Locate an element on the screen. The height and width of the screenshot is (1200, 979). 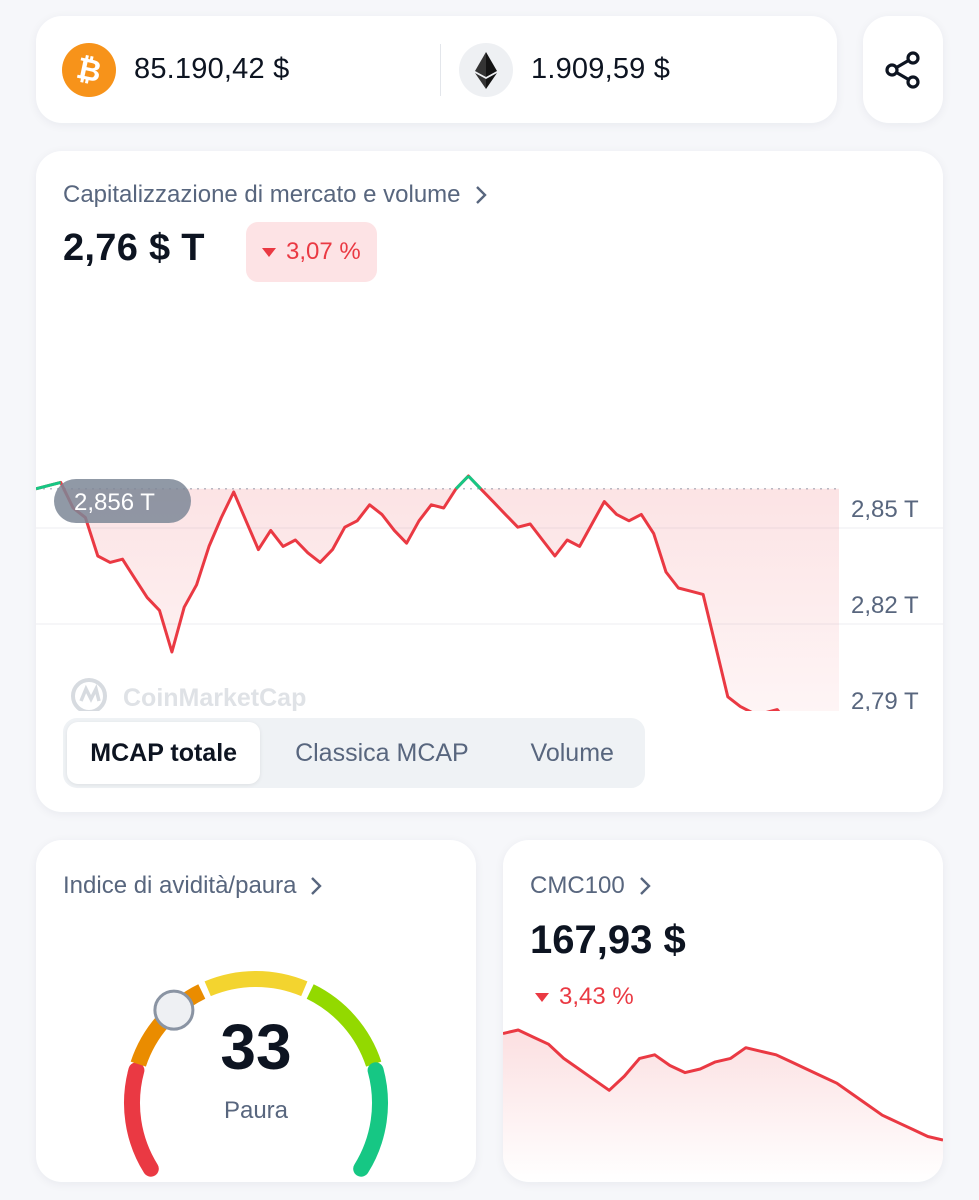
cmc100-change-value: 3,43 % is located at coordinates (596, 996).